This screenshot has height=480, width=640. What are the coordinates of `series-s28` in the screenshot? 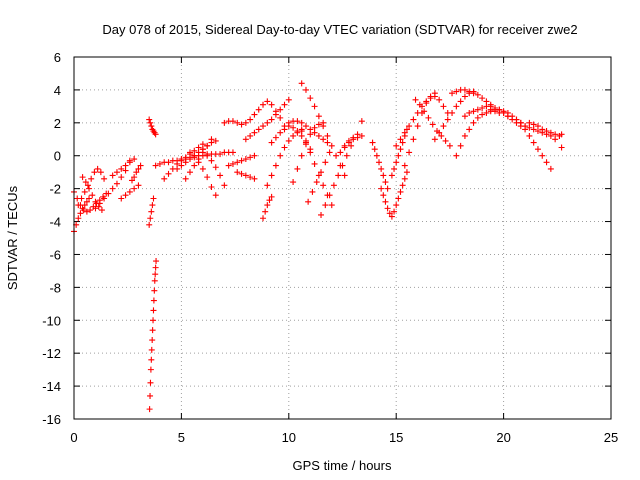 It's located at (308, 152).